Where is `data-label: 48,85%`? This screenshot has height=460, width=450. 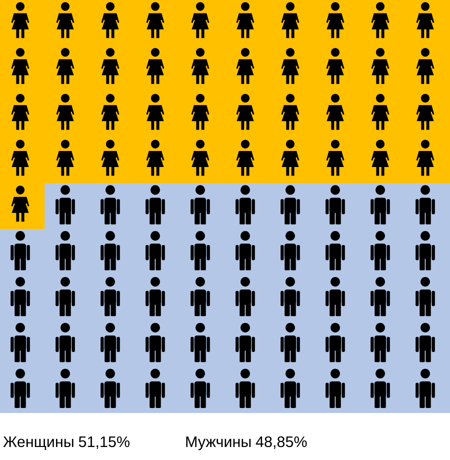
data-label: 48,85% is located at coordinates (281, 442).